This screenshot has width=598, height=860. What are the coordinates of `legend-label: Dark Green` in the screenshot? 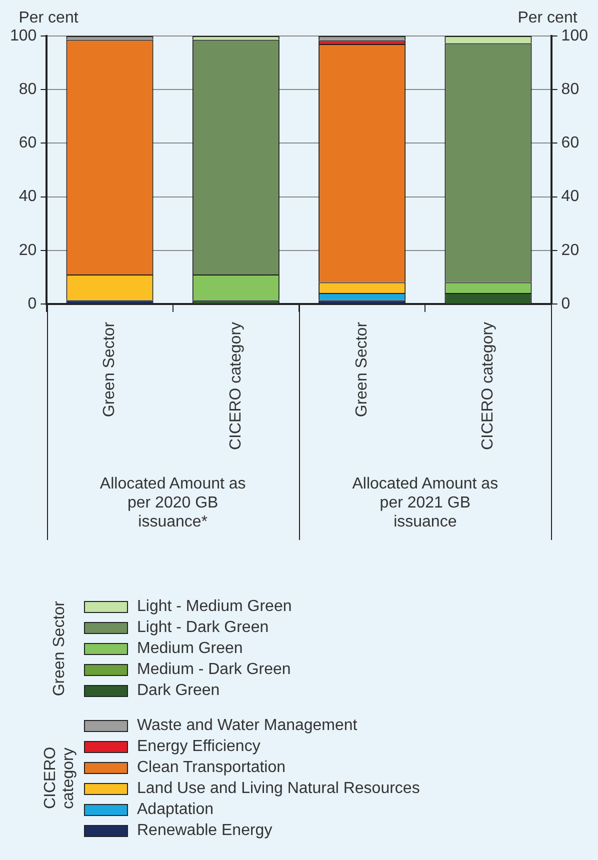 It's located at (178, 691).